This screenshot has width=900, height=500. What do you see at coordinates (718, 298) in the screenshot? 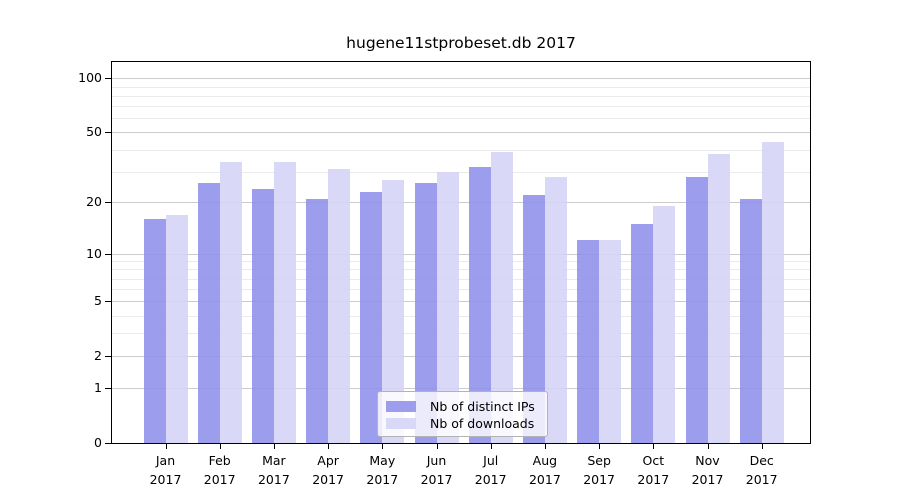
I see `bar-downloads-nov` at bounding box center [718, 298].